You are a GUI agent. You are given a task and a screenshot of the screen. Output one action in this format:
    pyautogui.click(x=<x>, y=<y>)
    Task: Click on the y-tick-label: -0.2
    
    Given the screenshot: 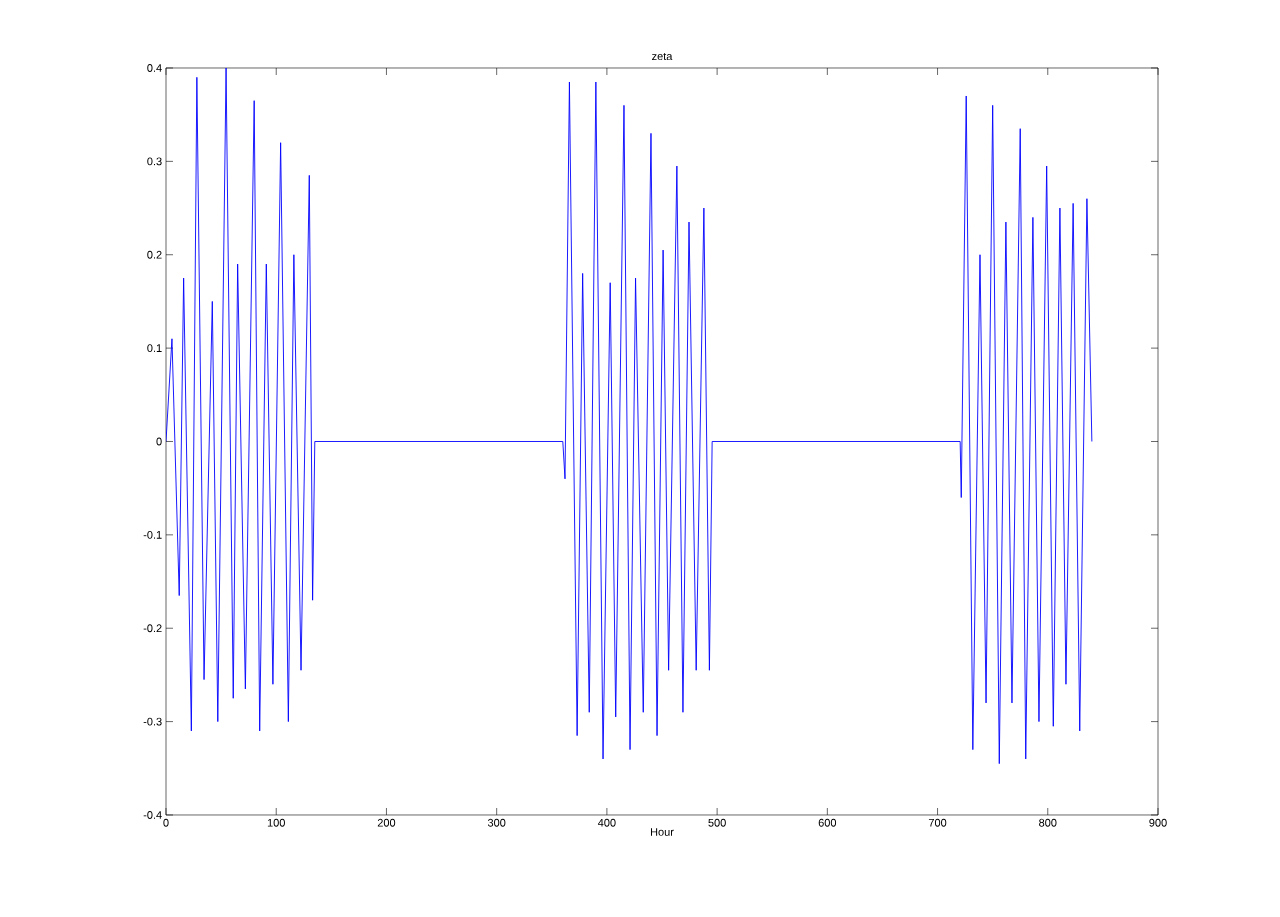 What is the action you would take?
    pyautogui.click(x=152, y=628)
    